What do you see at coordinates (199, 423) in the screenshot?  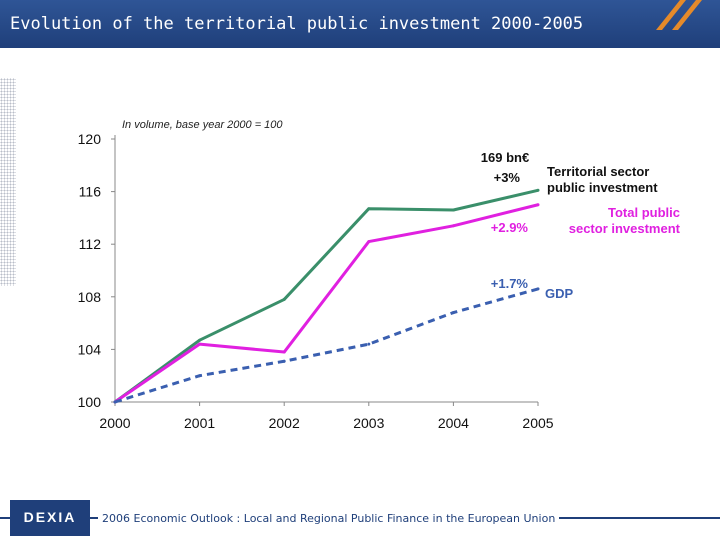 I see `x-tick-label: 2001` at bounding box center [199, 423].